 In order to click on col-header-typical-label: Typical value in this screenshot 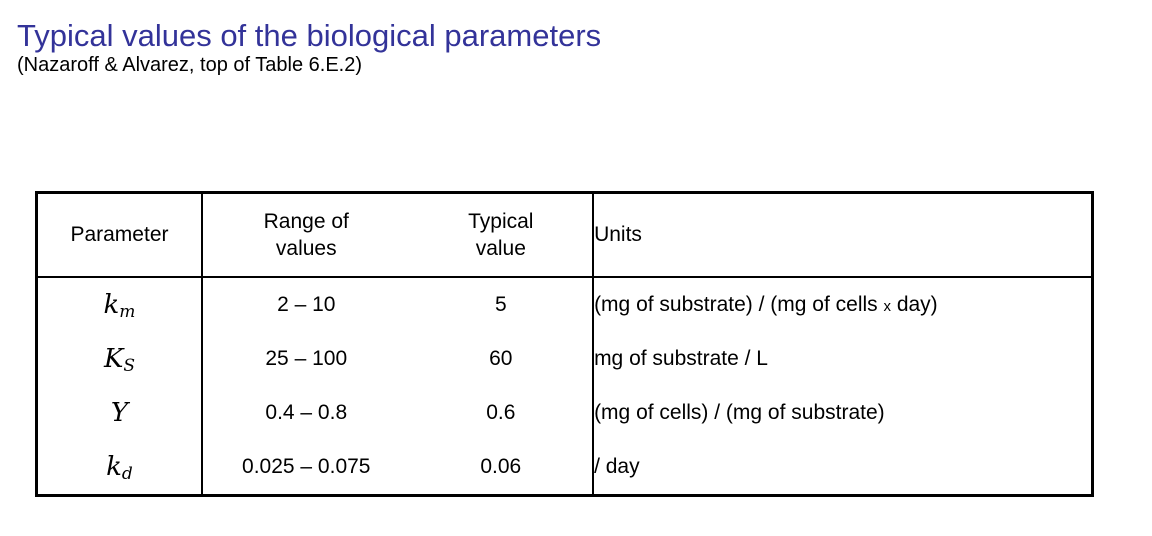, I will do `click(501, 234)`.